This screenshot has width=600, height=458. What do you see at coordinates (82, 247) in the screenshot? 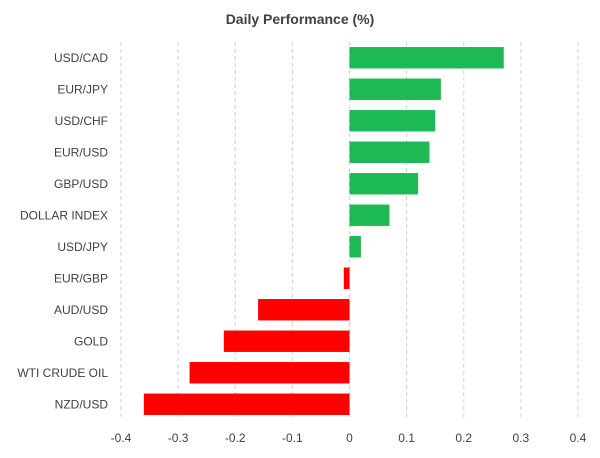
I see `category-label: USD/JPY` at bounding box center [82, 247].